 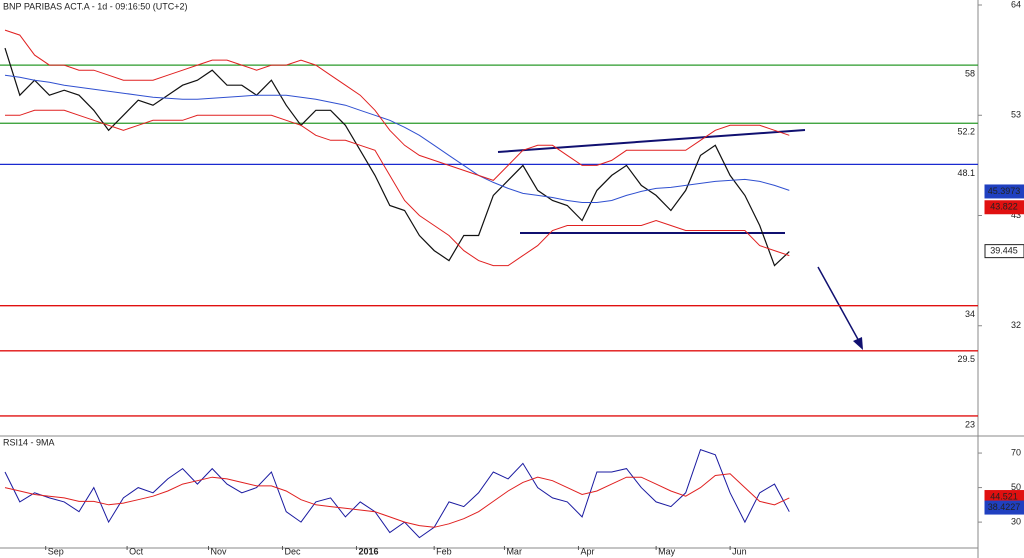 I want to click on level-label: 58, so click(x=970, y=74).